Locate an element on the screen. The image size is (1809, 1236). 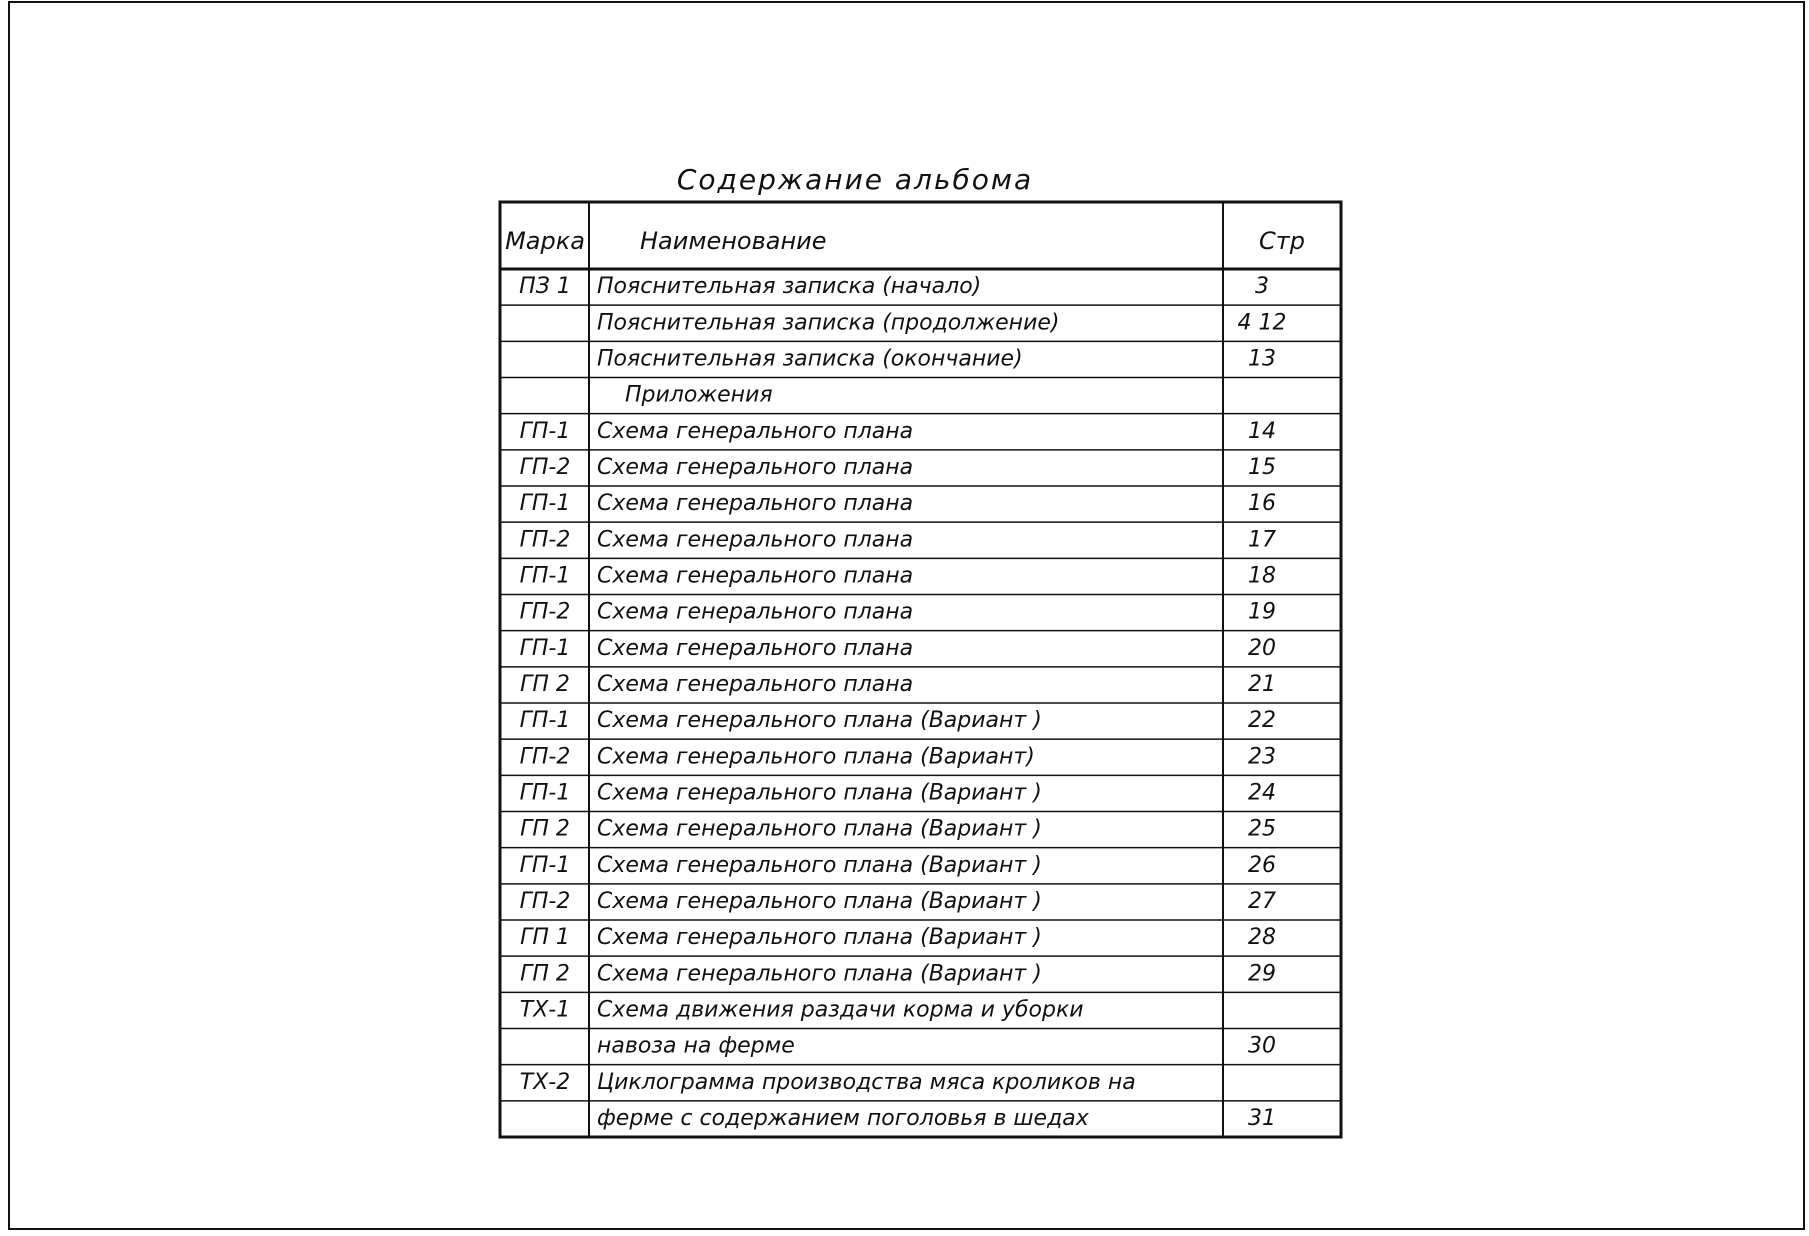
page-cell: 20 is located at coordinates (1262, 648).